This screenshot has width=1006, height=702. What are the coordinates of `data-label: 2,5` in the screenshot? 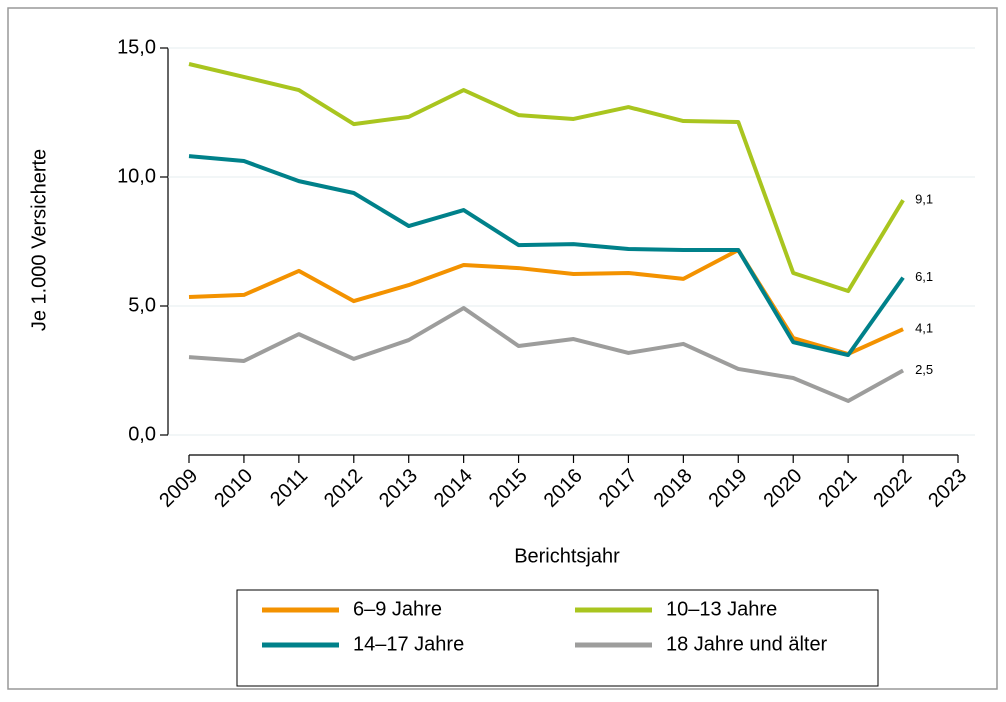 It's located at (924, 369).